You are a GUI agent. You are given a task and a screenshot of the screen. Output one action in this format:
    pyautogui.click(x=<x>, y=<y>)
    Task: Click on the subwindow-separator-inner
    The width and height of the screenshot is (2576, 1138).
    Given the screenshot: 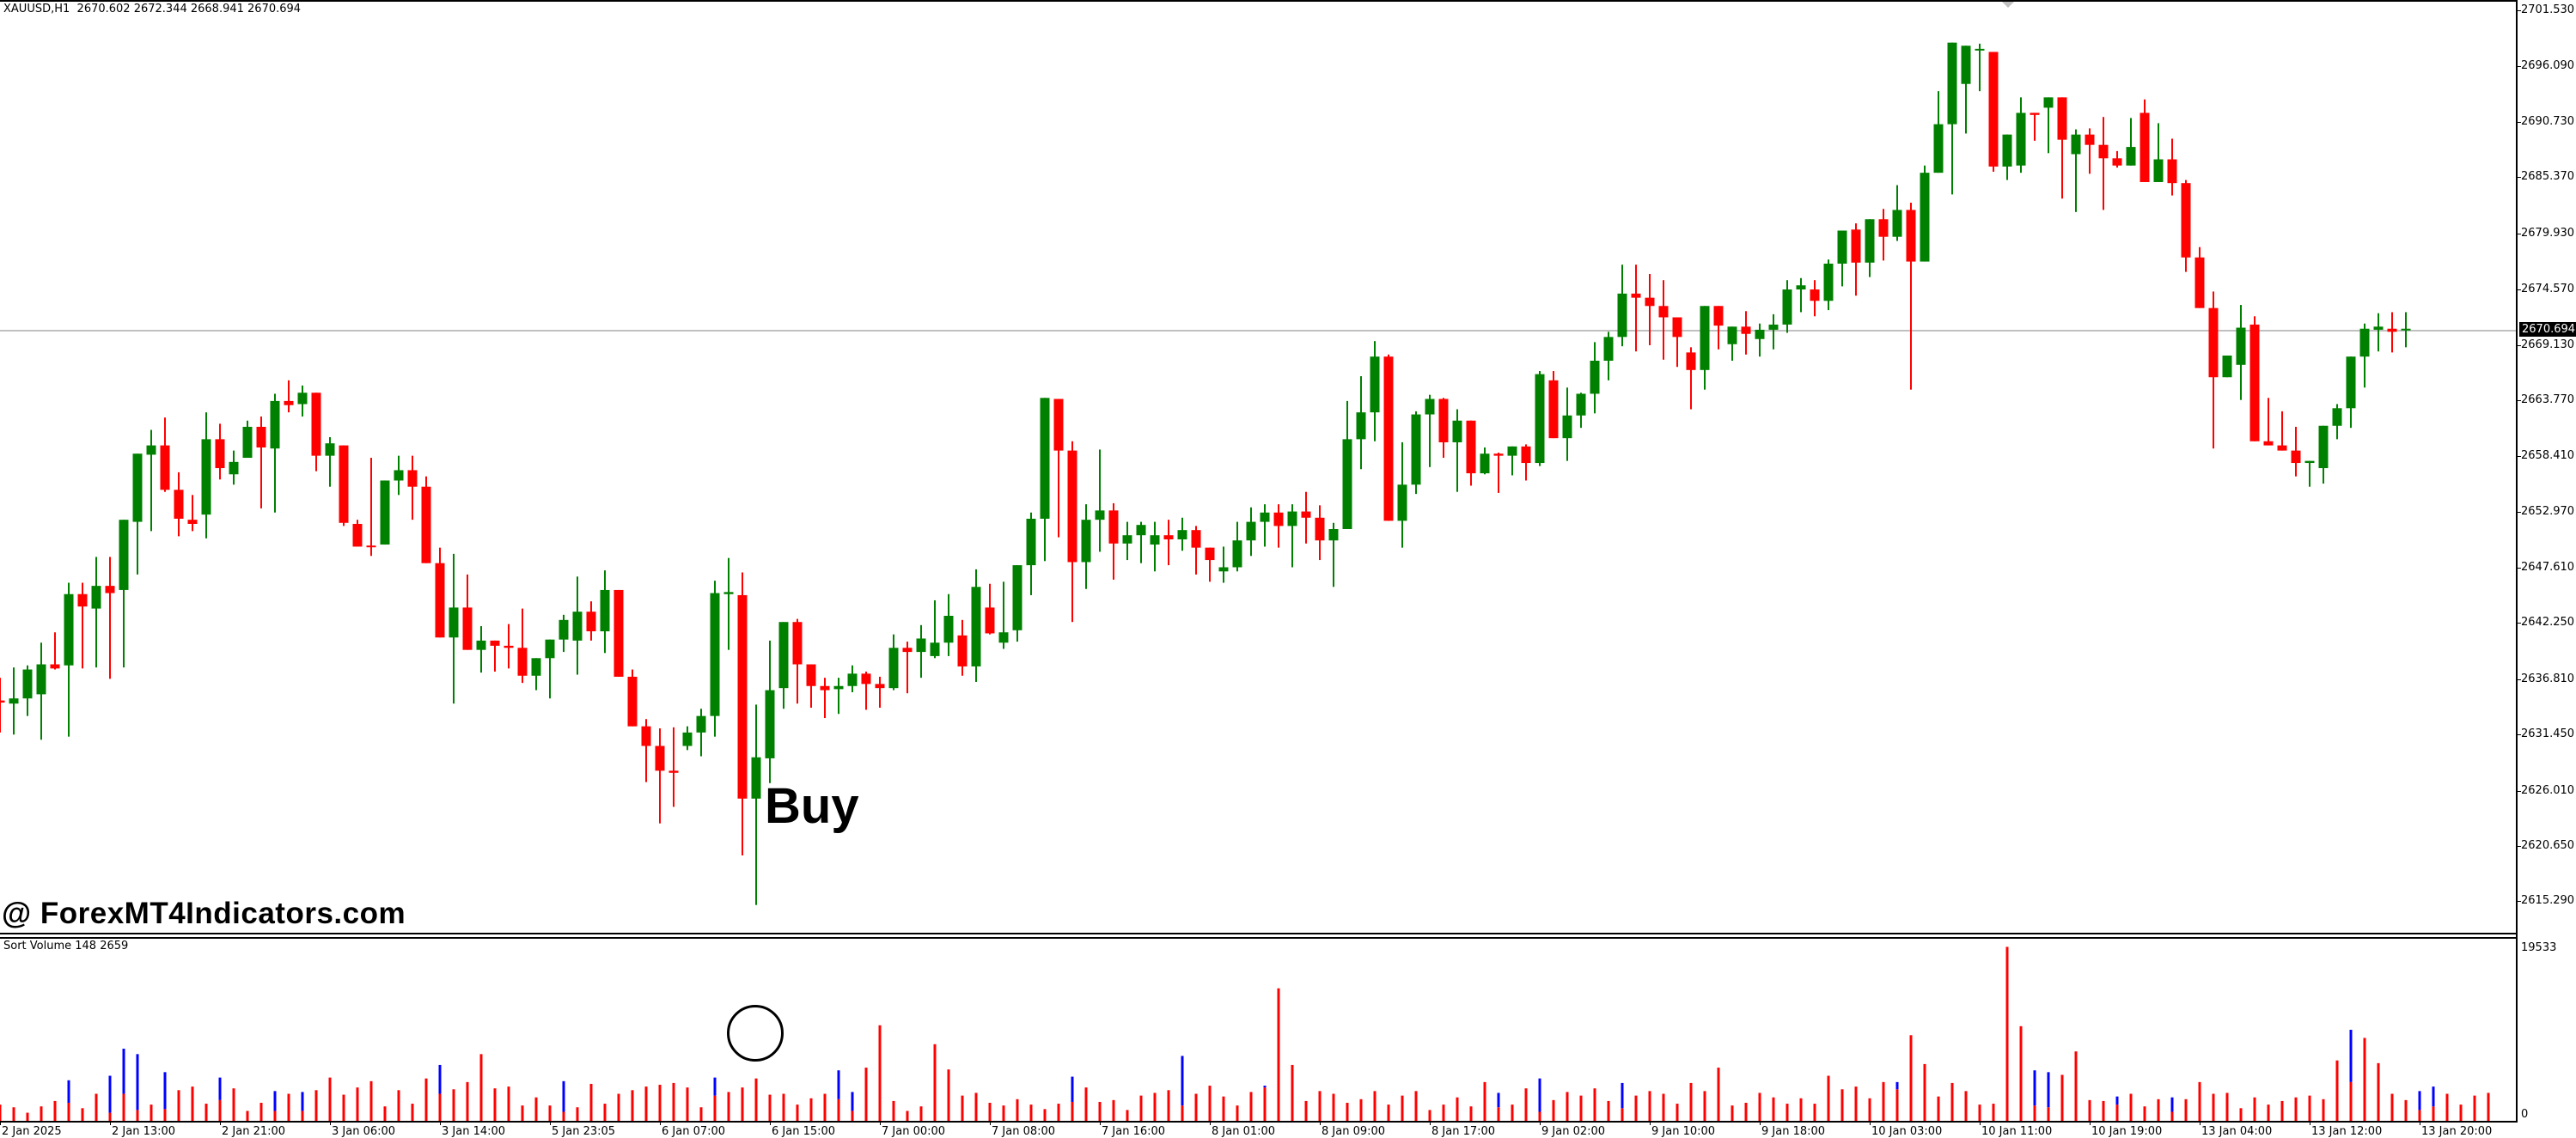 What is the action you would take?
    pyautogui.click(x=1258, y=938)
    